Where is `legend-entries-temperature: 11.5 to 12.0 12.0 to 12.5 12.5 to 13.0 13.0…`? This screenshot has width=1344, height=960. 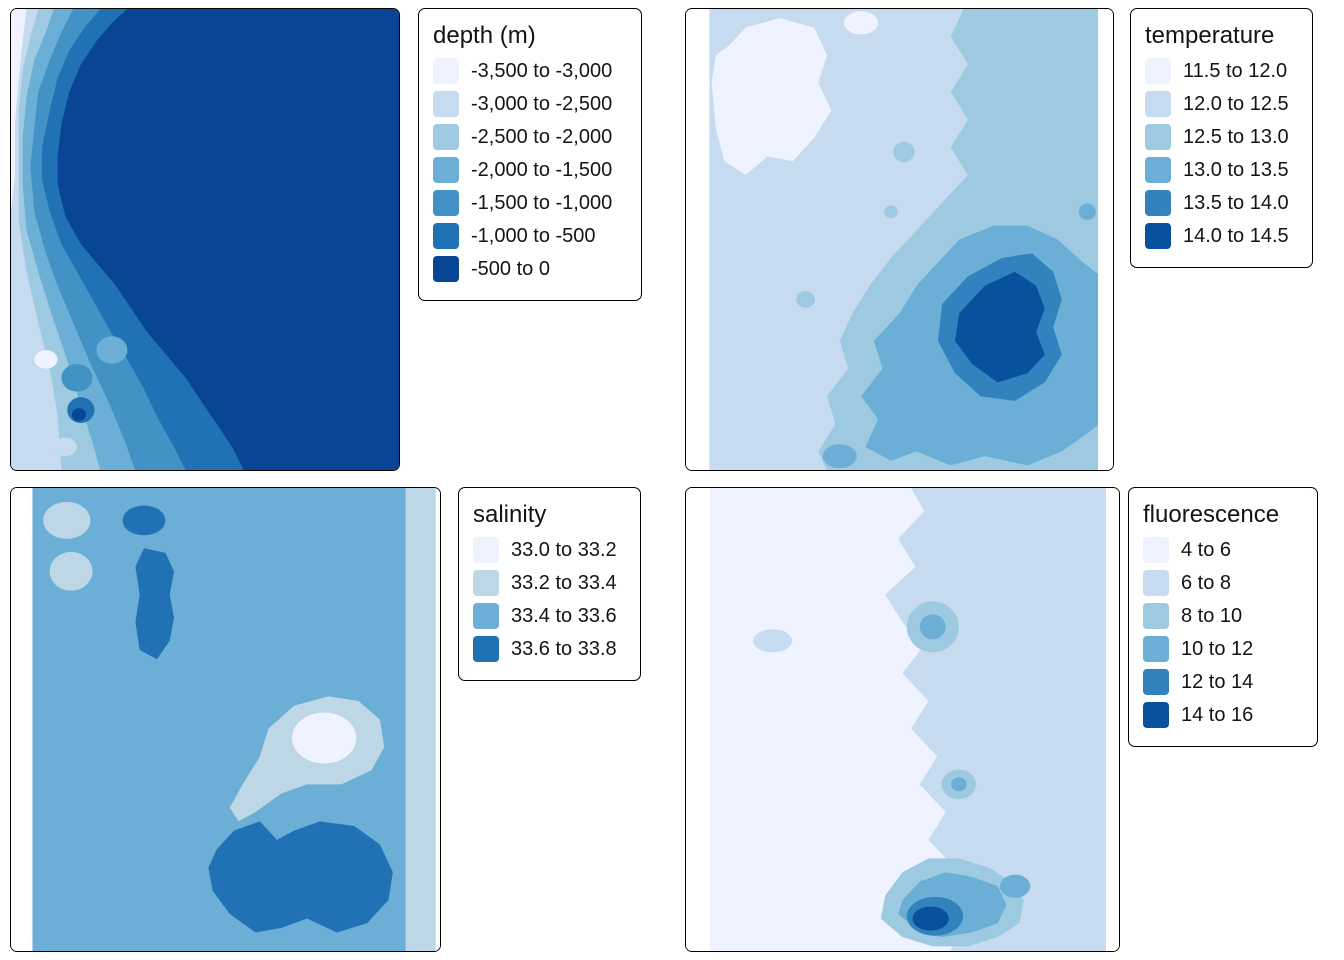
legend-entries-temperature: 11.5 to 12.0 12.0 to 12.5 12.5 to 13.0 13.0… is located at coordinates (1221, 153).